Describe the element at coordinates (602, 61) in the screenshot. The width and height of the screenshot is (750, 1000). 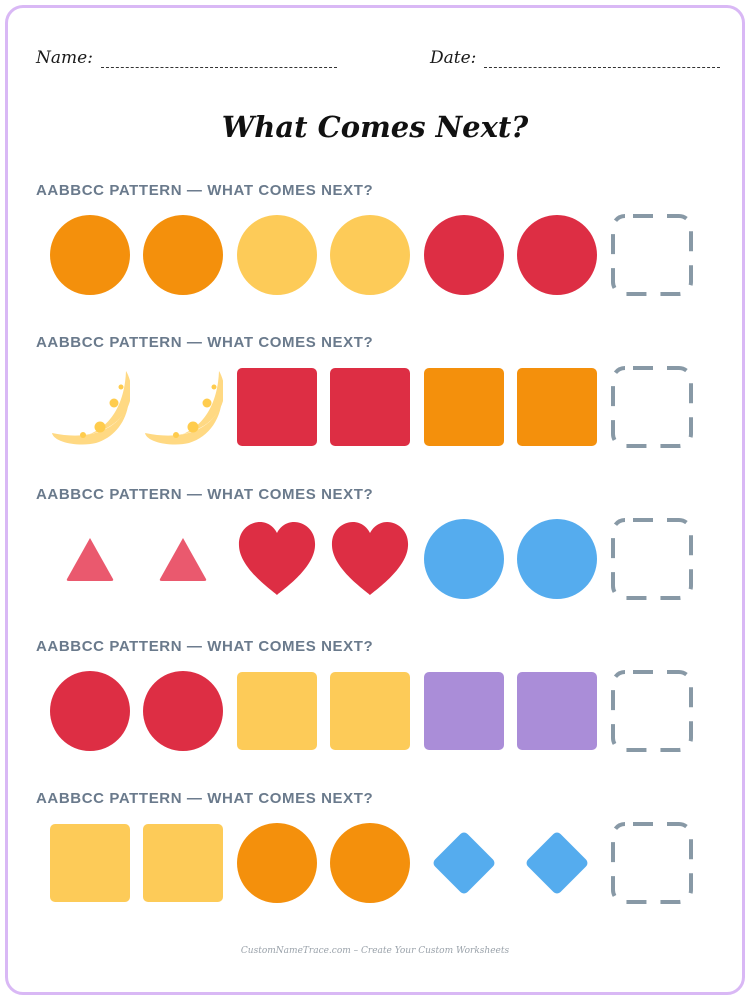
I see `date-line` at that location.